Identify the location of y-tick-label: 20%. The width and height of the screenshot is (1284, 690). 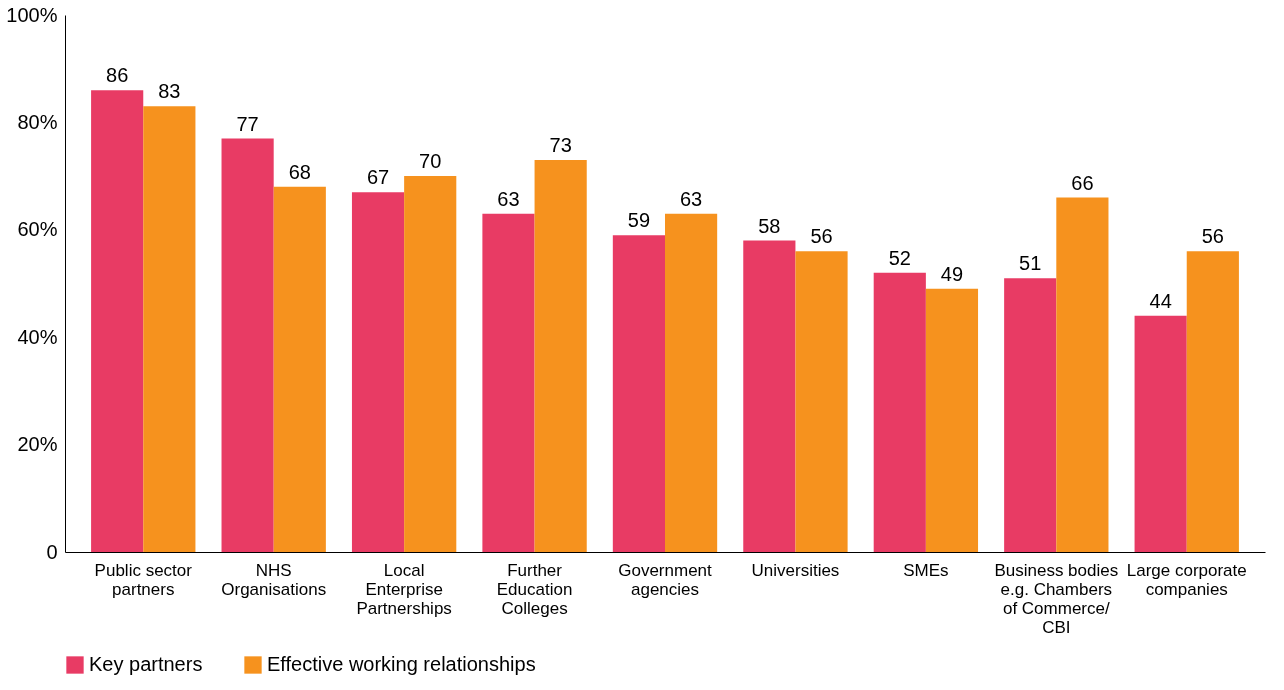
(37, 444).